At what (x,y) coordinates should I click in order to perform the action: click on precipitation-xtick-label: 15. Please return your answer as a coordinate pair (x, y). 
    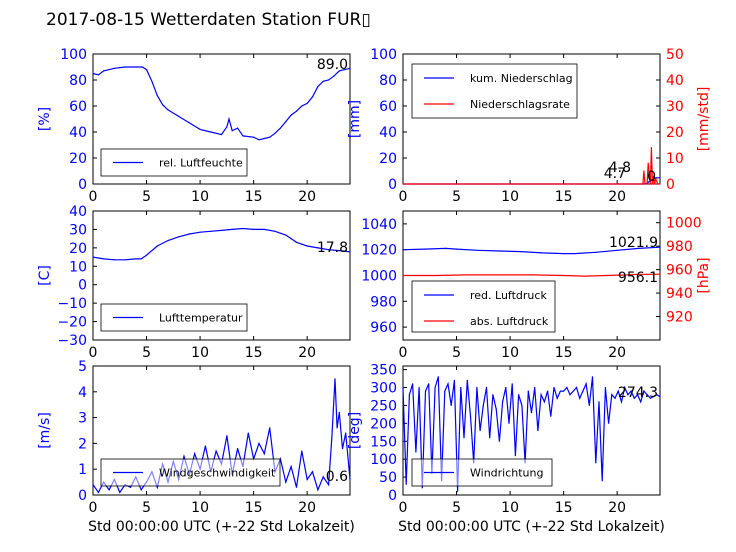
    Looking at the image, I should click on (564, 197).